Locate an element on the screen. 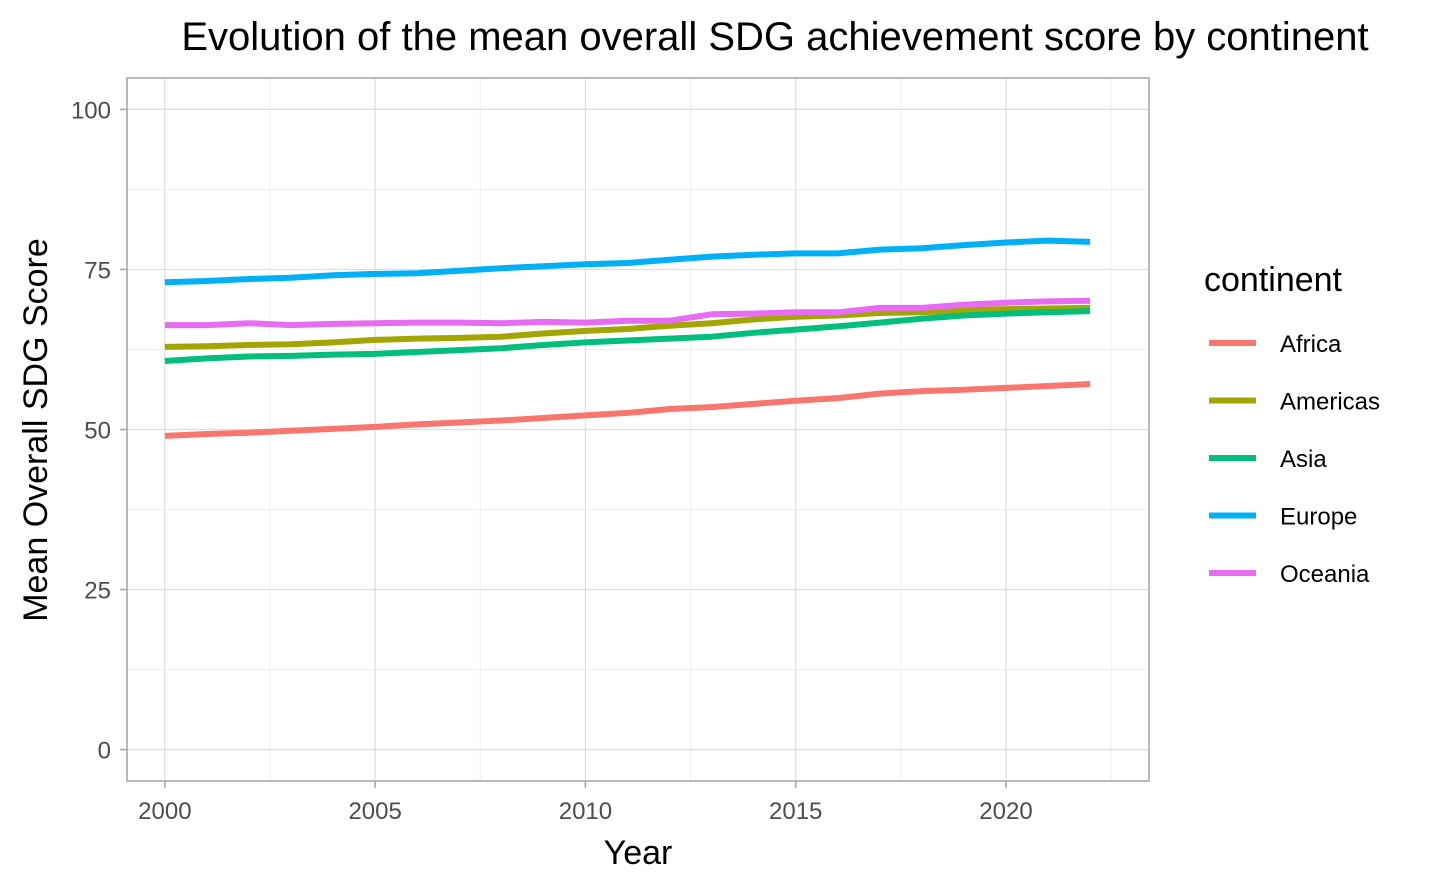 This screenshot has width=1440, height=894. legend-label-asia: Asia is located at coordinates (1303, 459).